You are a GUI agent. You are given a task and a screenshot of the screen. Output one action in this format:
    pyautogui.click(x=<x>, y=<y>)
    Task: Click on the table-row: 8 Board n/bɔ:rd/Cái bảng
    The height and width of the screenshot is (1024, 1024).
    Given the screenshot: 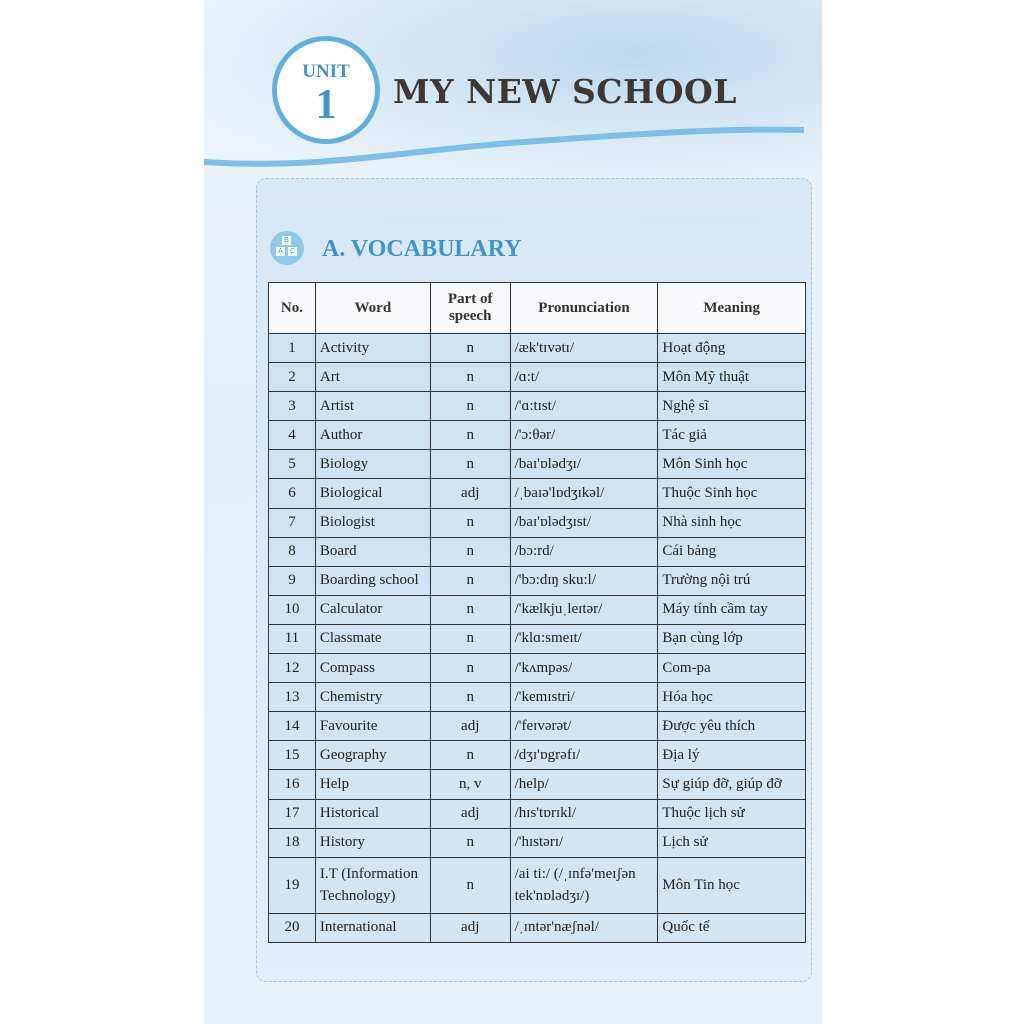 What is the action you would take?
    pyautogui.click(x=537, y=551)
    